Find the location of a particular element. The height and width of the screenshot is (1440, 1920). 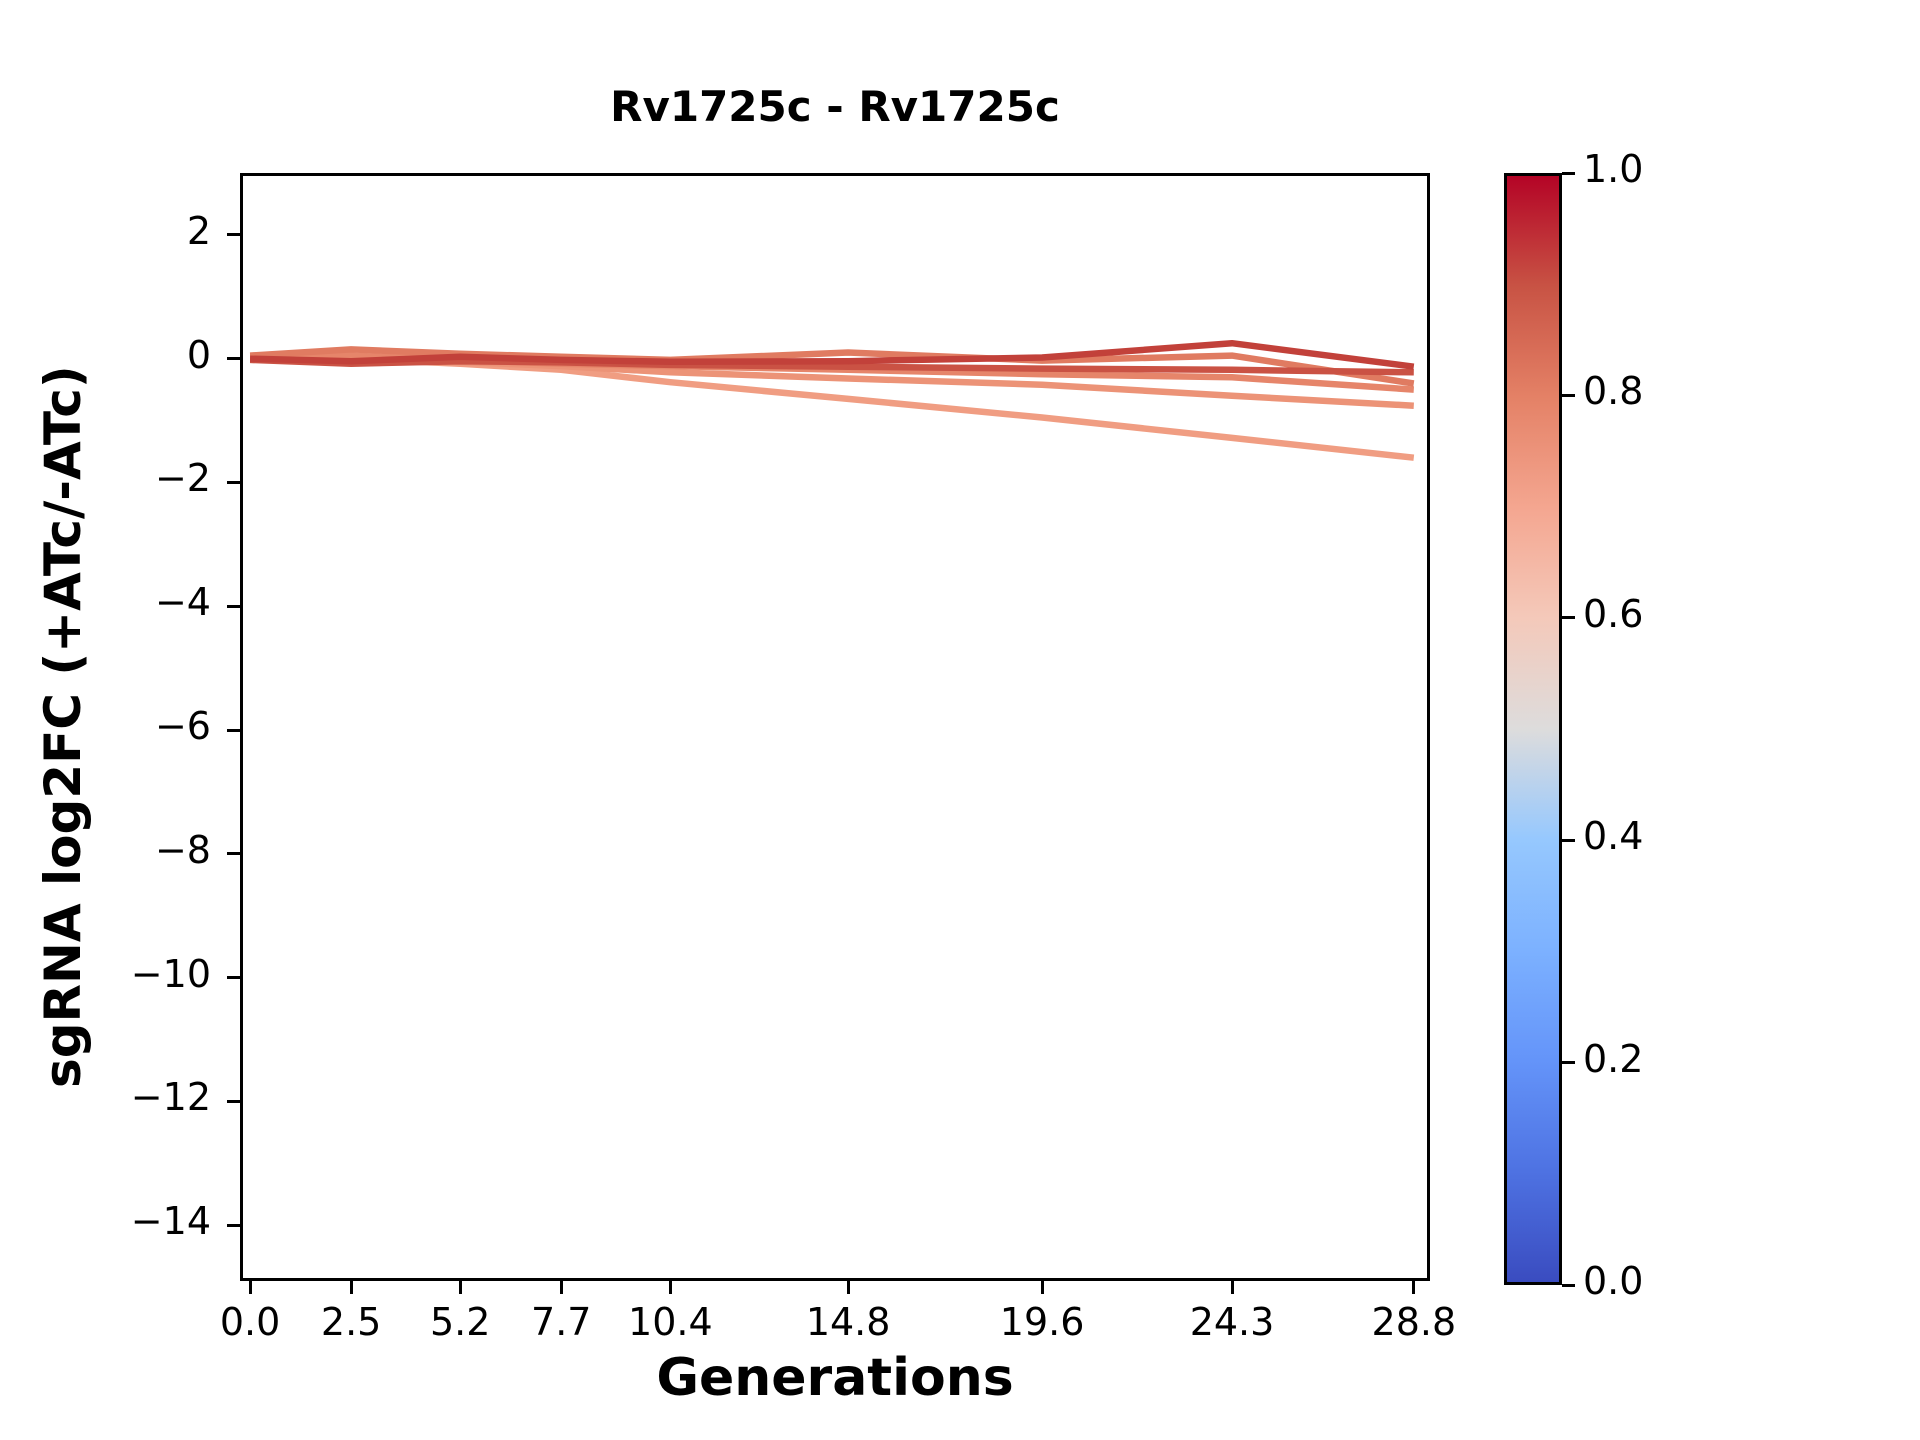

colorbar-tick-label: 0.4 is located at coordinates (1613, 836).